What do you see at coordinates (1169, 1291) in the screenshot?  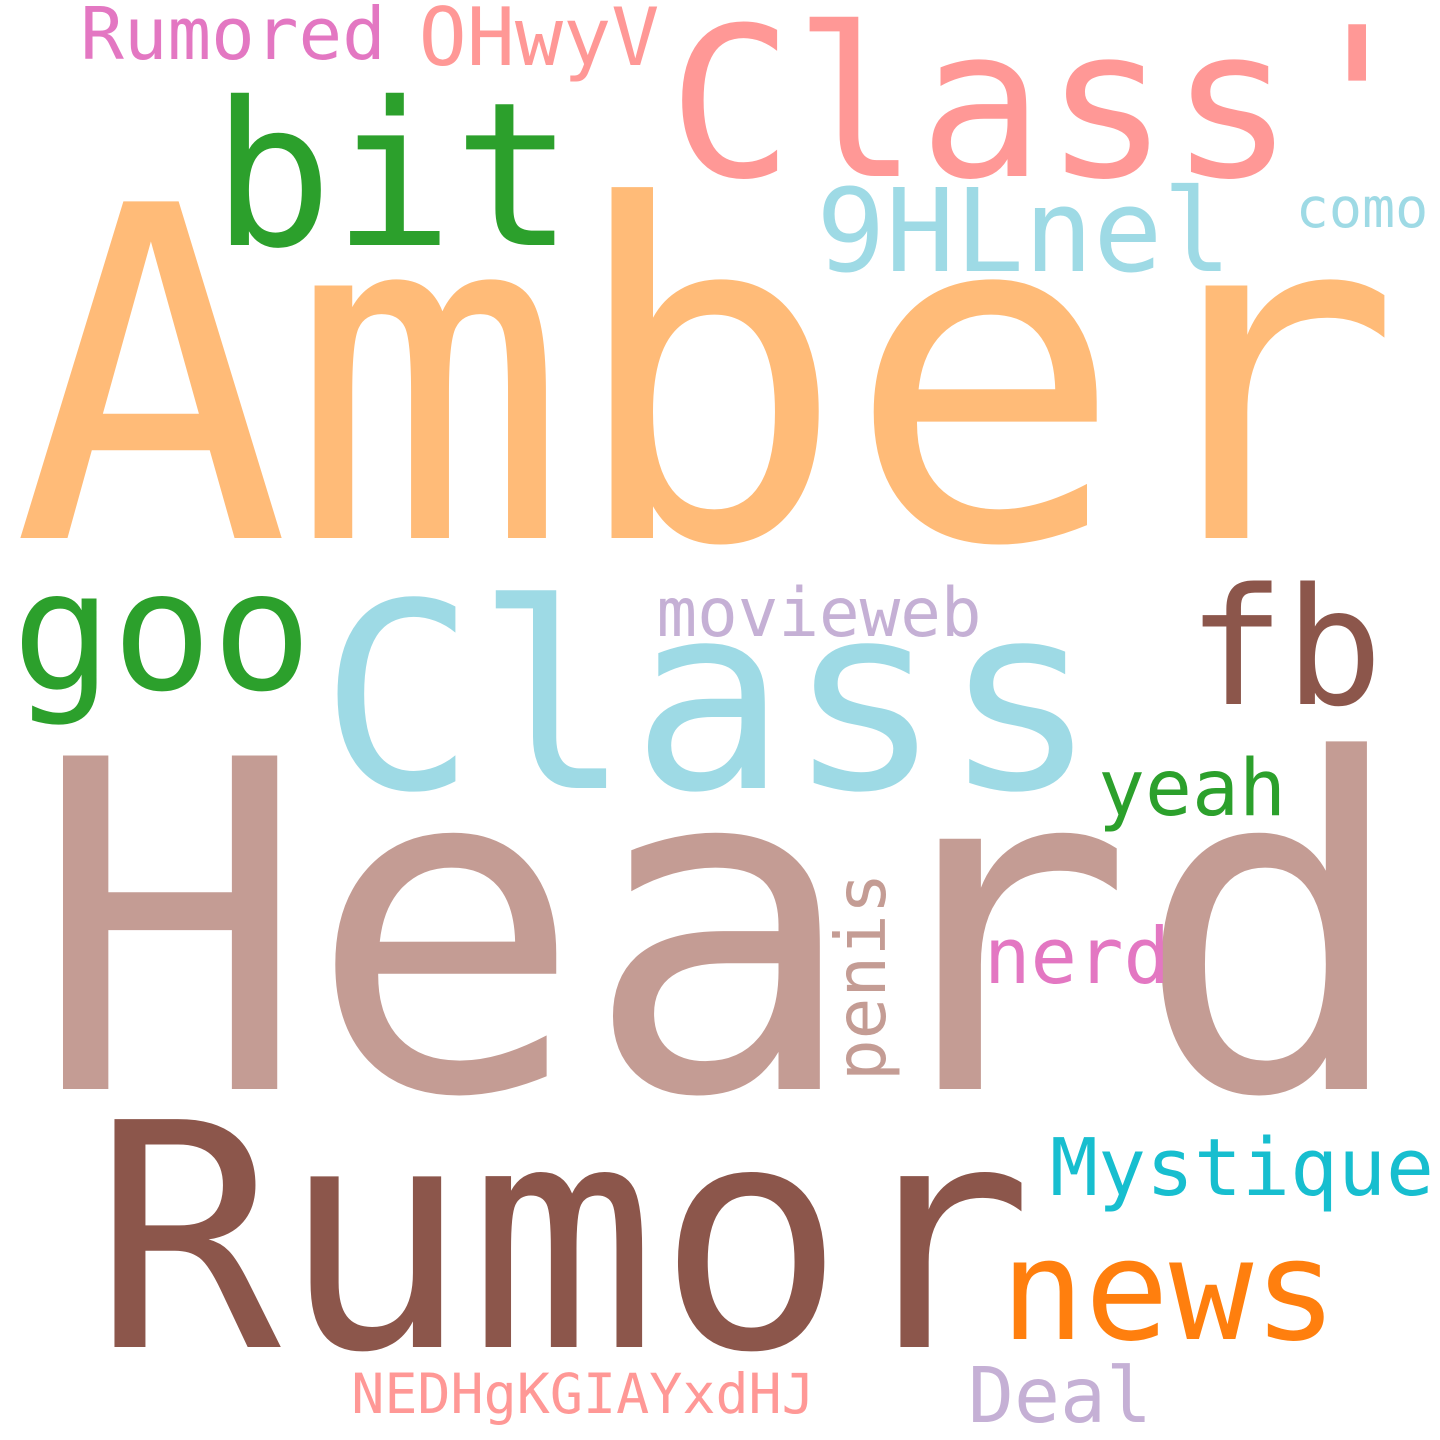 I see `word-news: news` at bounding box center [1169, 1291].